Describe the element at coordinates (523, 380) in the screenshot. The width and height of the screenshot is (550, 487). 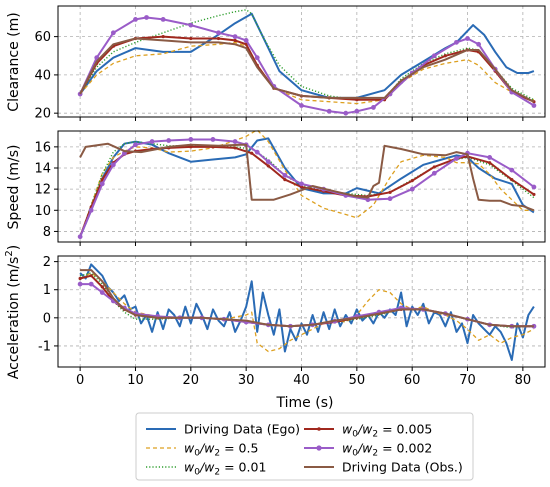
I see `xtick-label: 80` at that location.